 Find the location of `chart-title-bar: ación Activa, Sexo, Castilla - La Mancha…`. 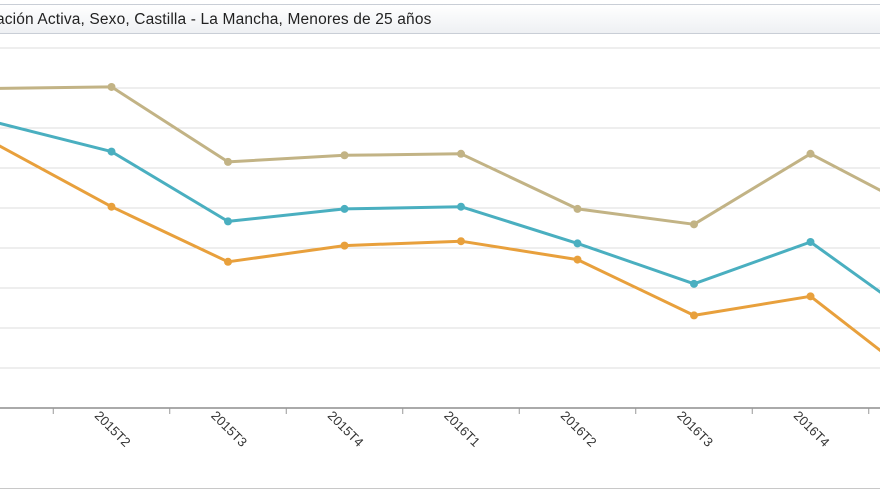

chart-title-bar: ación Activa, Sexo, Castilla - La Mancha… is located at coordinates (440, 19).